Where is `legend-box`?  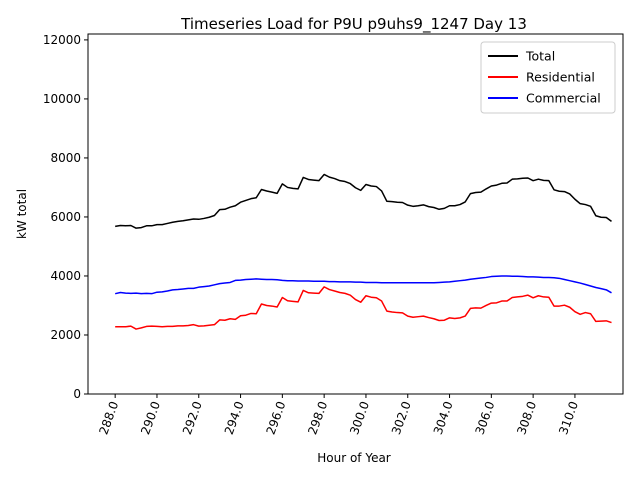
legend-box is located at coordinates (548, 77).